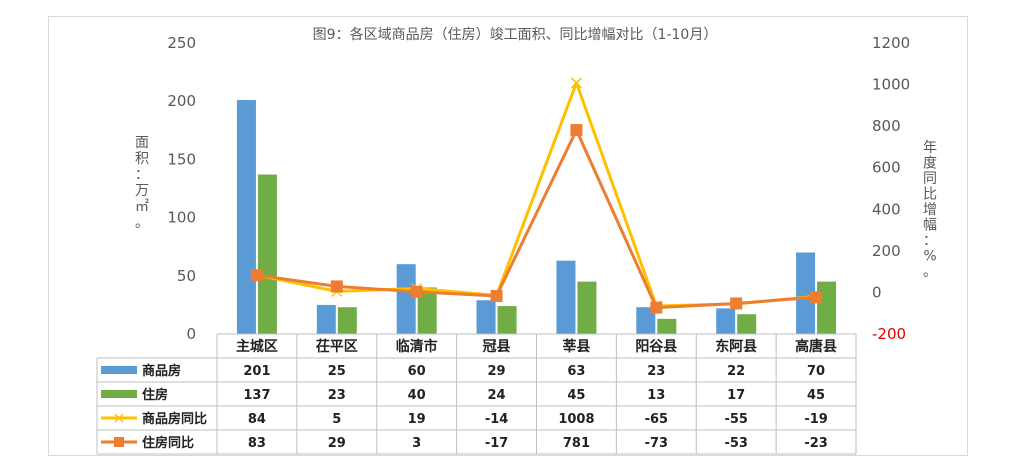  Describe the element at coordinates (891, 85) in the screenshot. I see `right-tick-label: 1000` at that location.